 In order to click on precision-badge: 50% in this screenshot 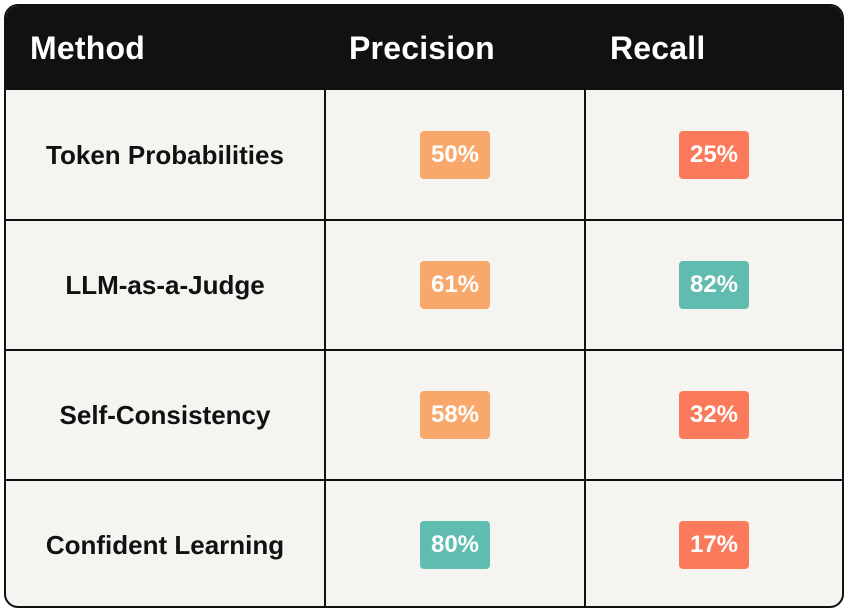, I will do `click(455, 155)`.